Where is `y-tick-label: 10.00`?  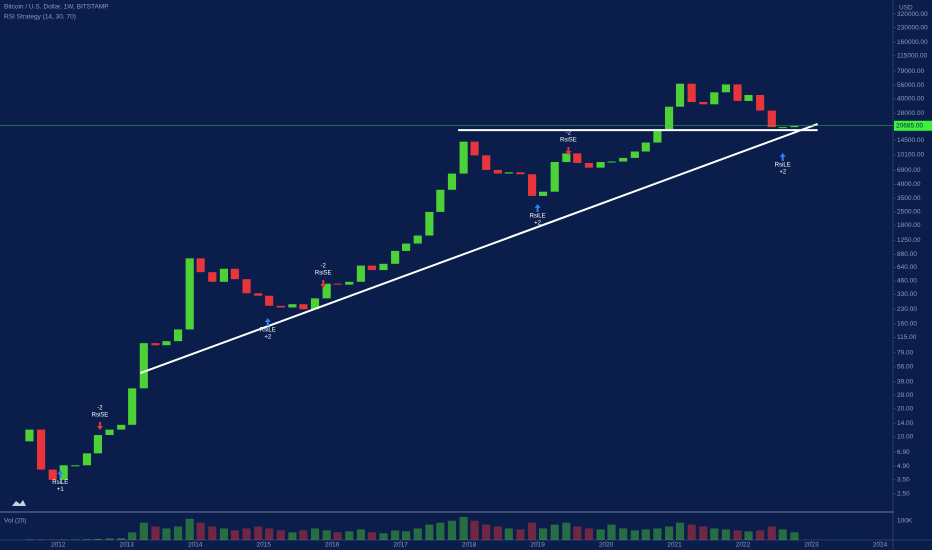
y-tick-label: 10.00 is located at coordinates (905, 437).